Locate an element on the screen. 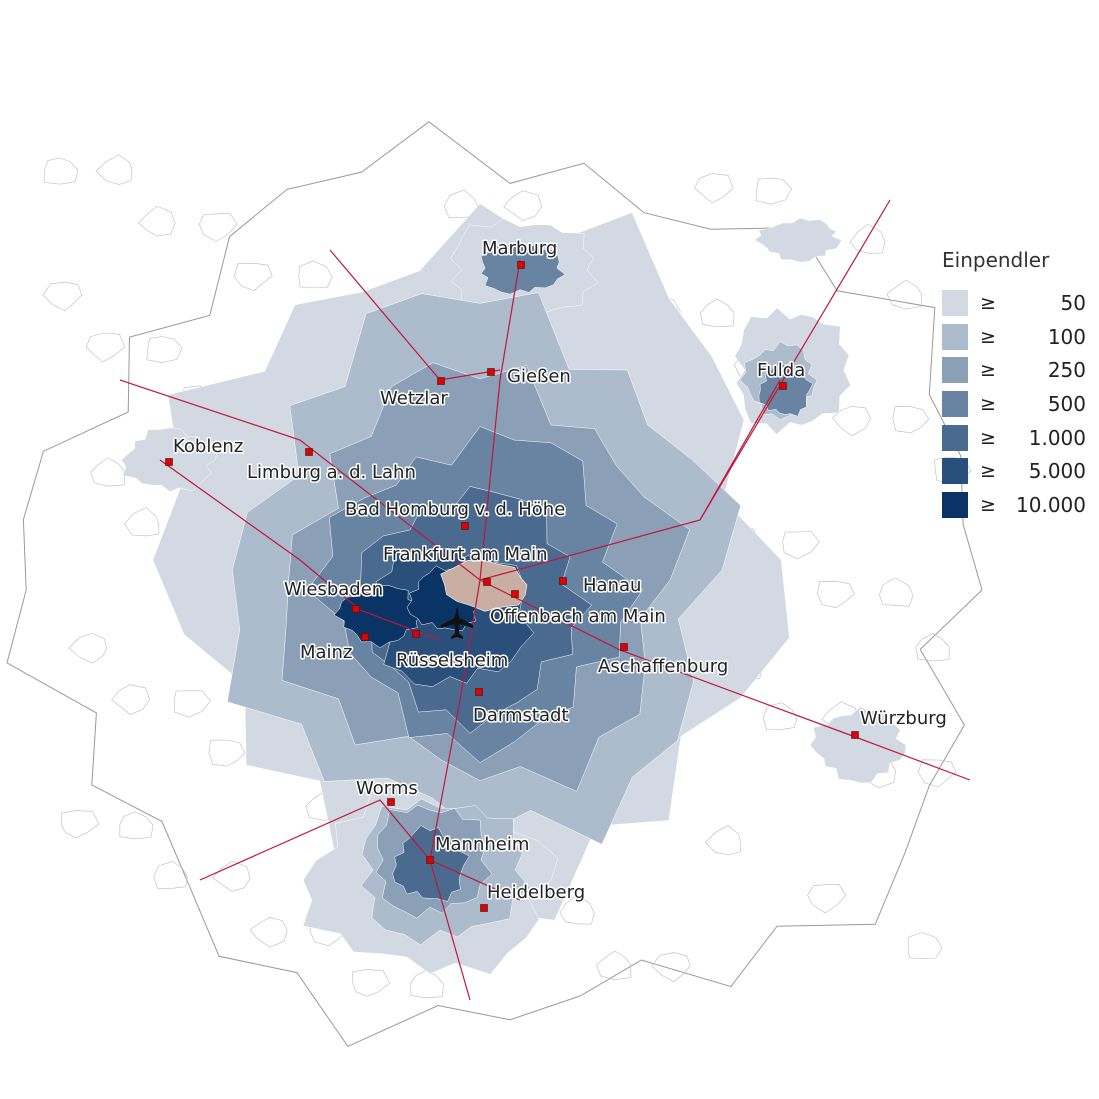  city-label: Würzburg is located at coordinates (903, 718).